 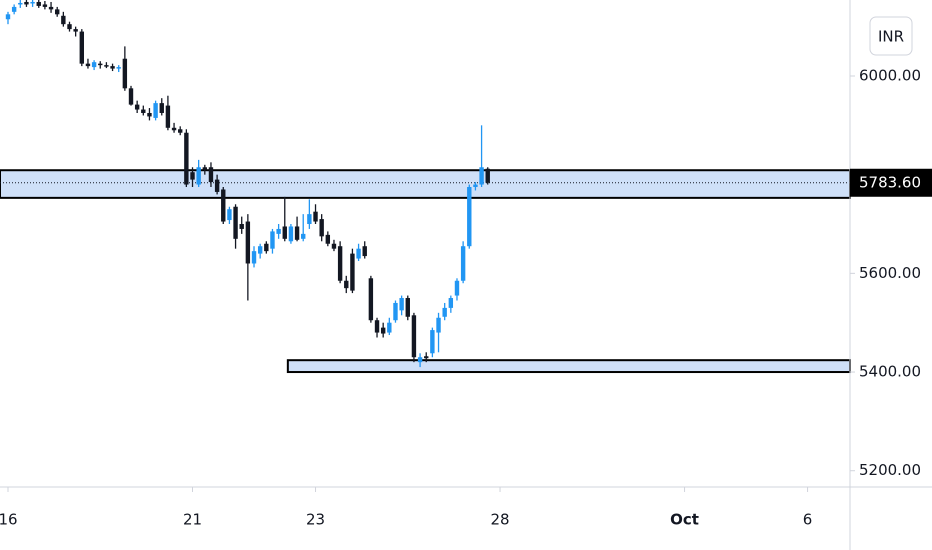 I want to click on x-tick-label: 21, so click(x=192, y=520).